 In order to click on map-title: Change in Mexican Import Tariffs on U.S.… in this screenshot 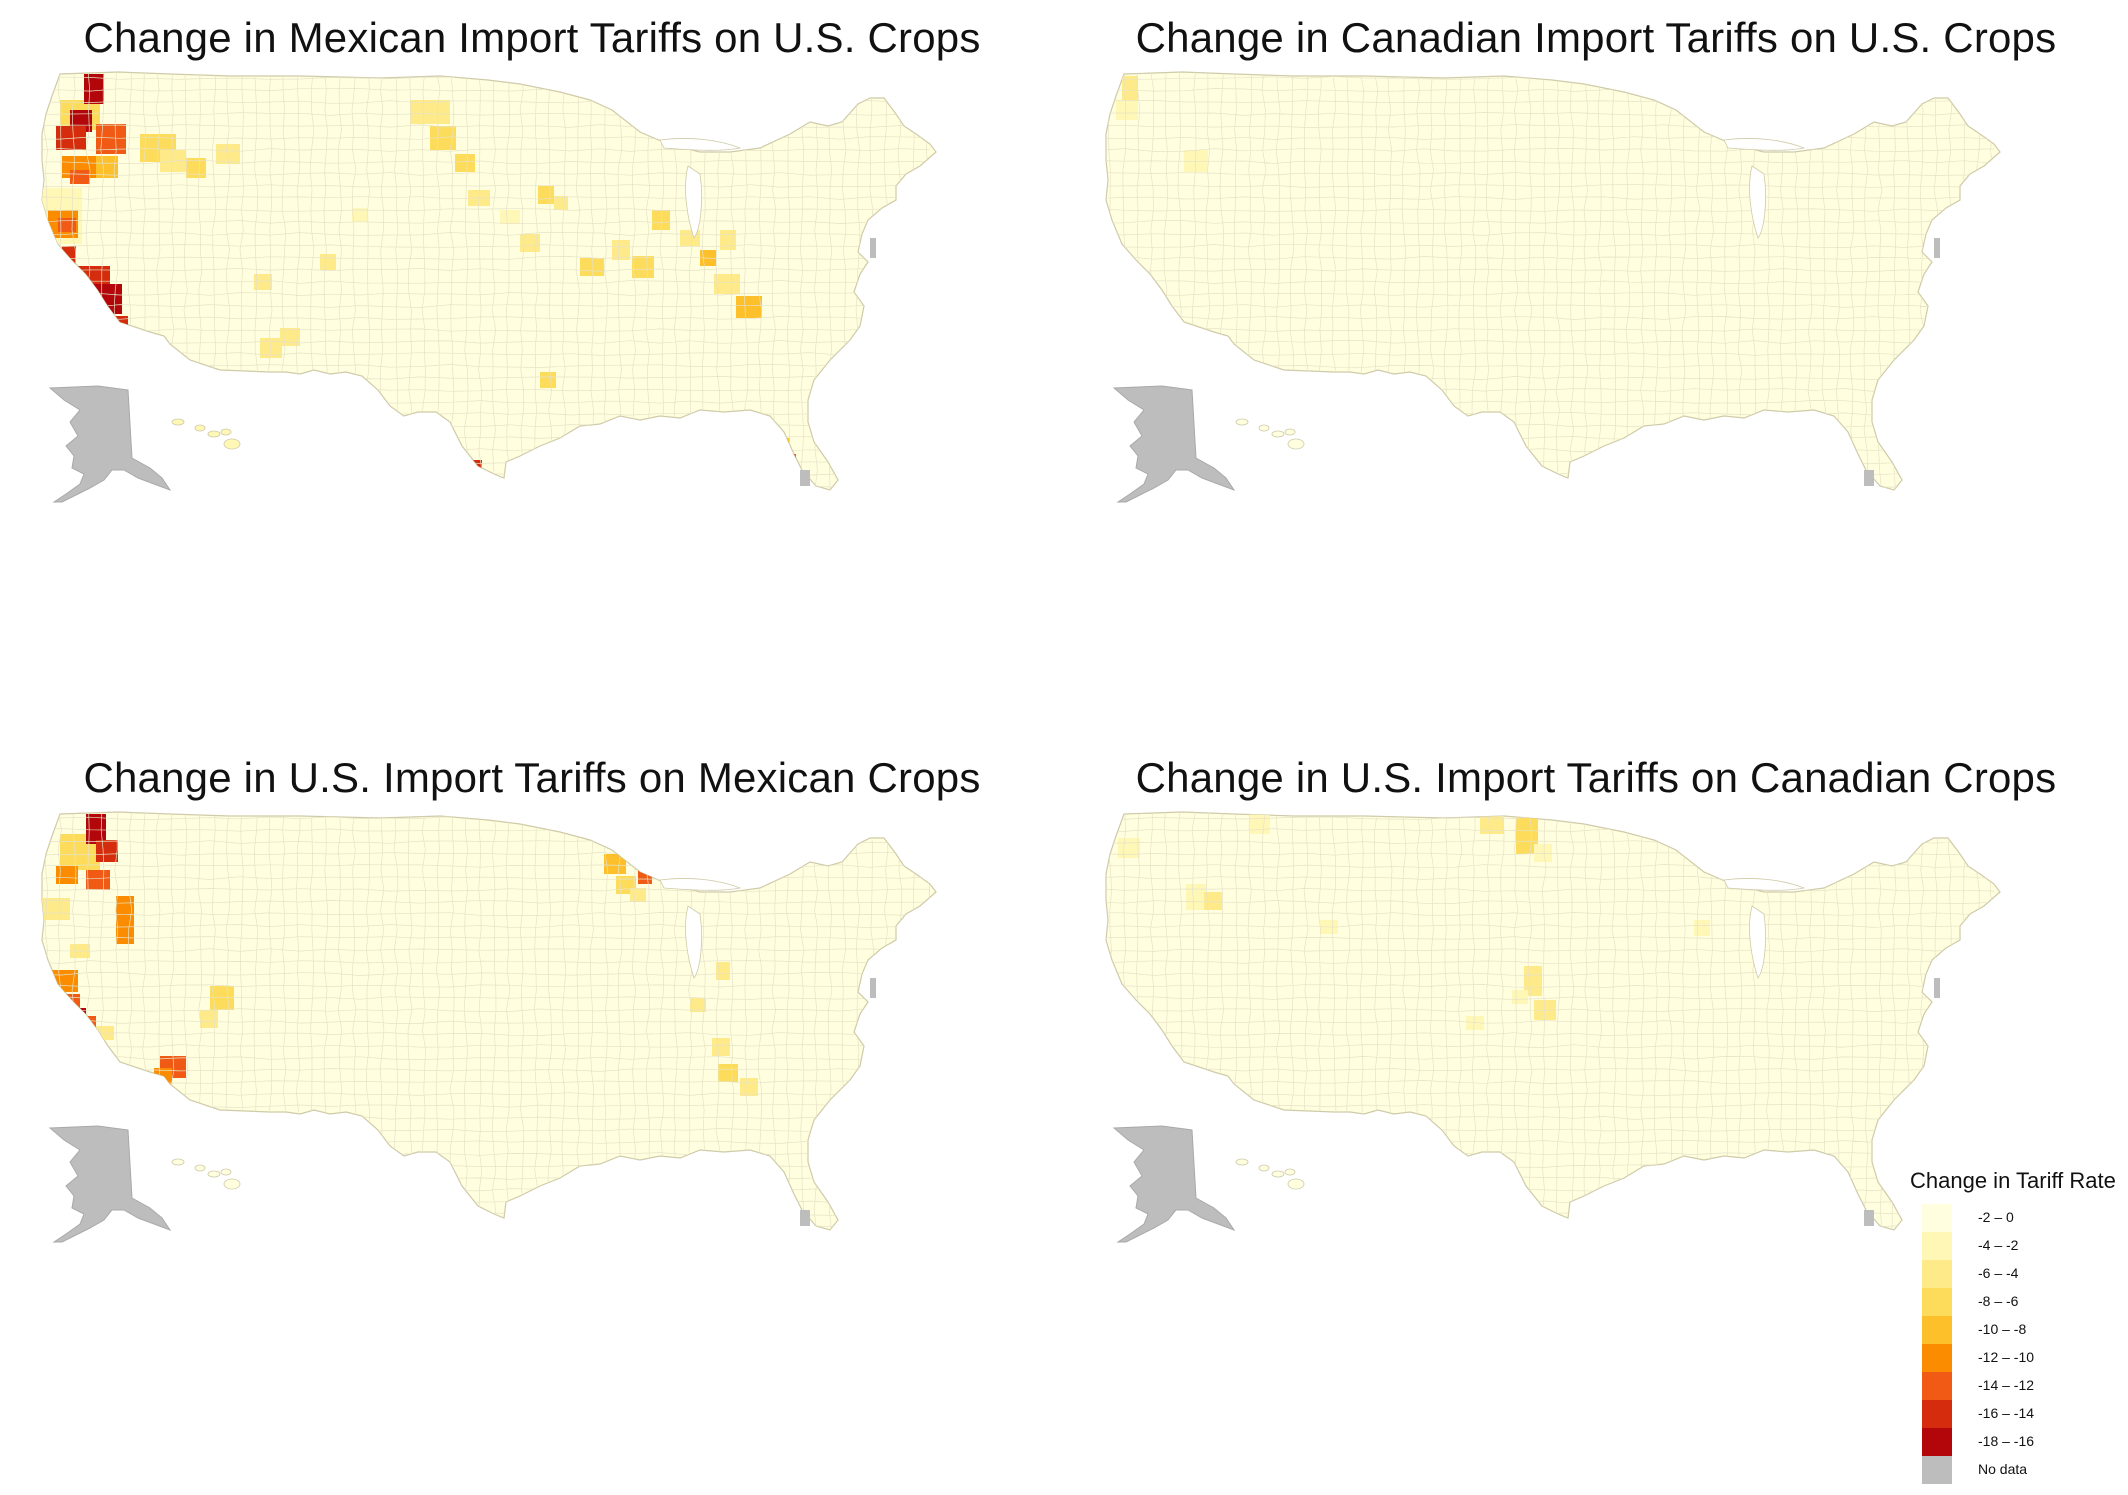, I will do `click(532, 37)`.